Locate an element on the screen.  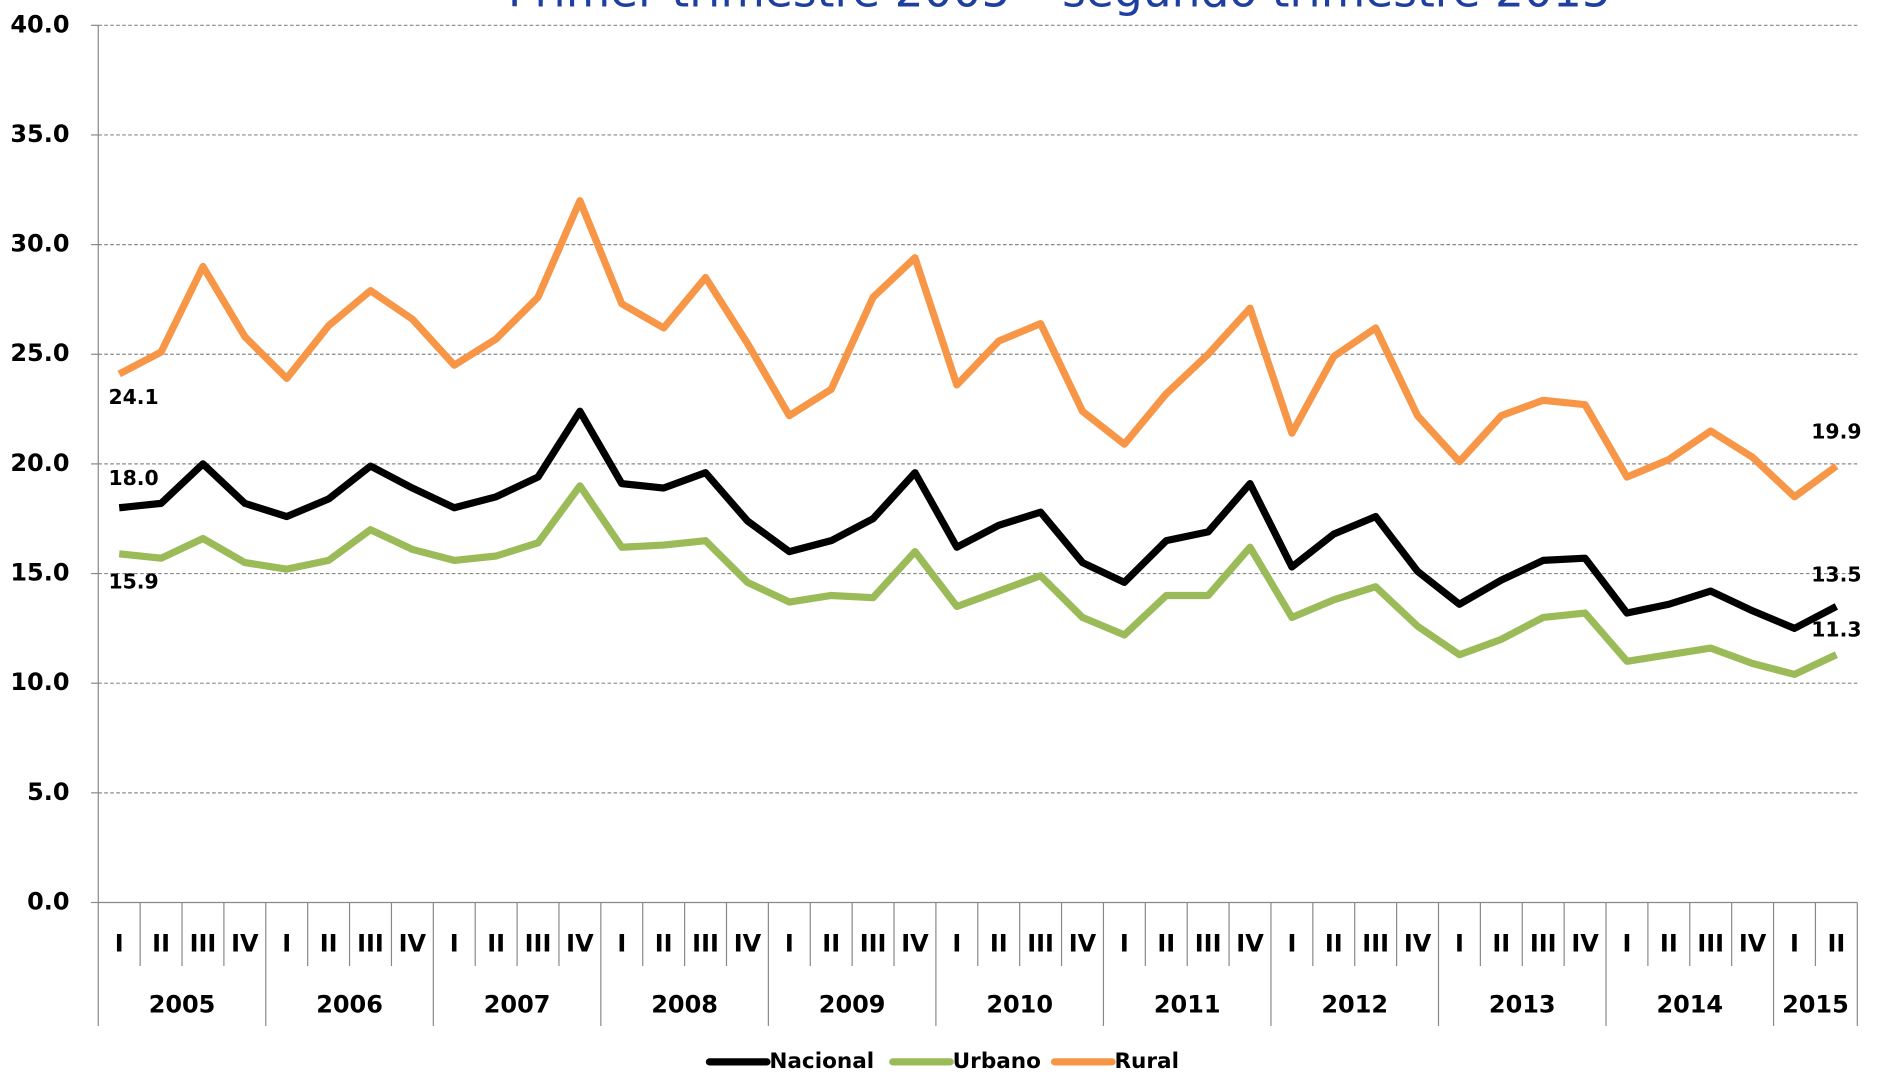
year-label: 2012 is located at coordinates (1354, 1005).